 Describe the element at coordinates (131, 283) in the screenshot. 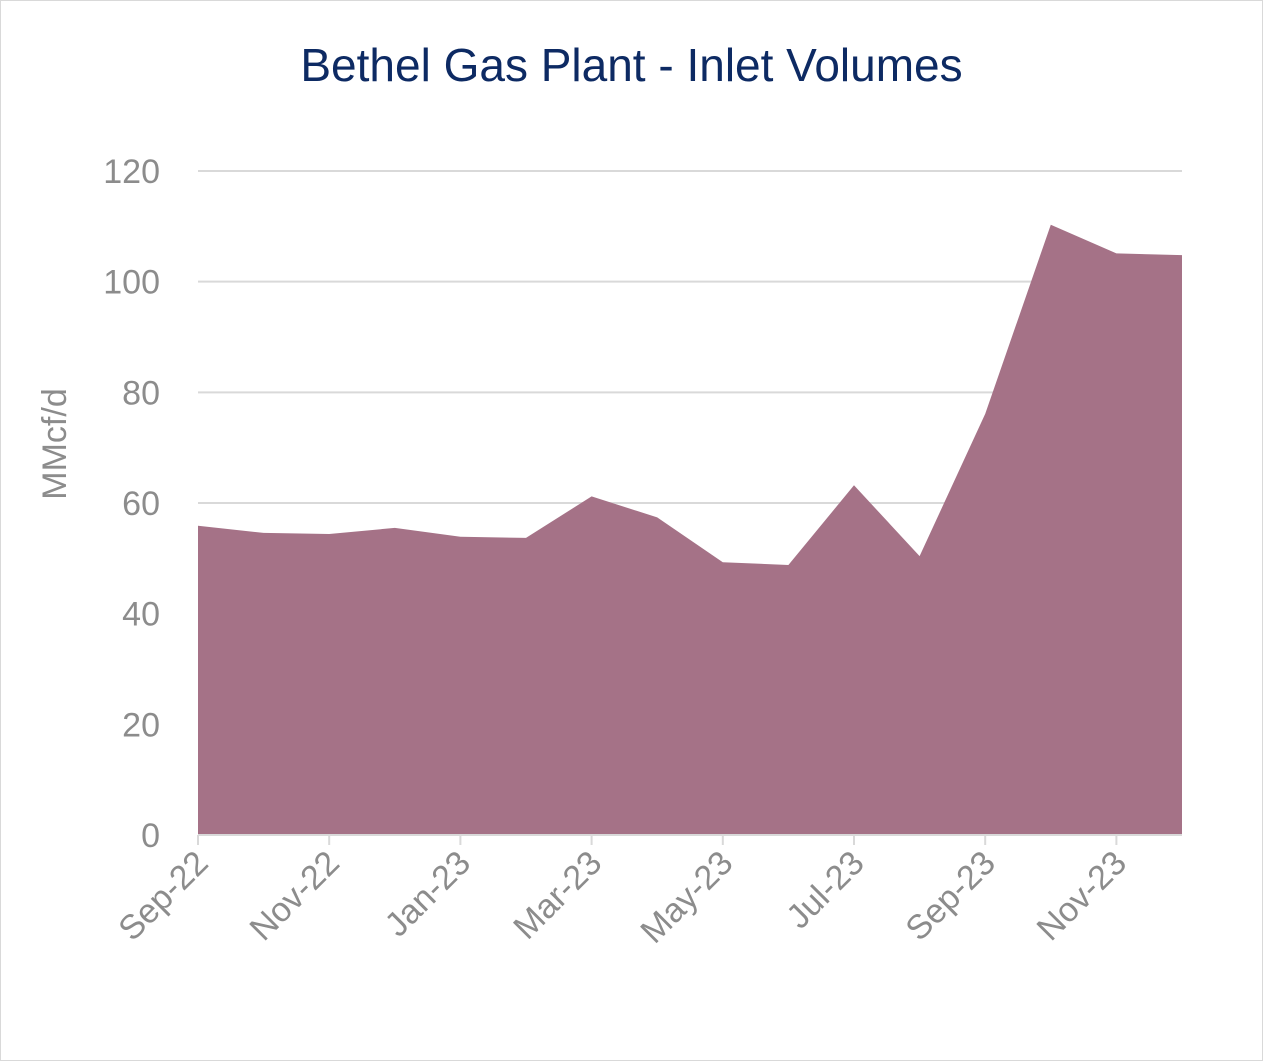

I see `y-tick-label: 100` at that location.